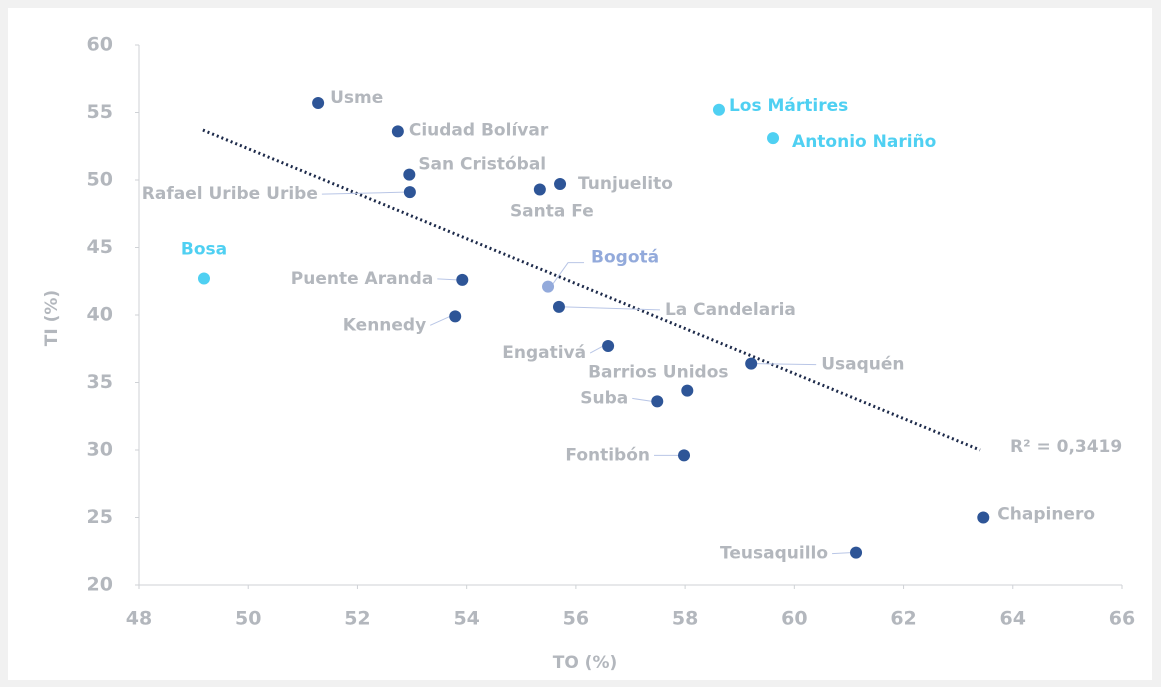 This screenshot has height=687, width=1161. I want to click on annotation: R² = 0,3419, so click(1066, 447).